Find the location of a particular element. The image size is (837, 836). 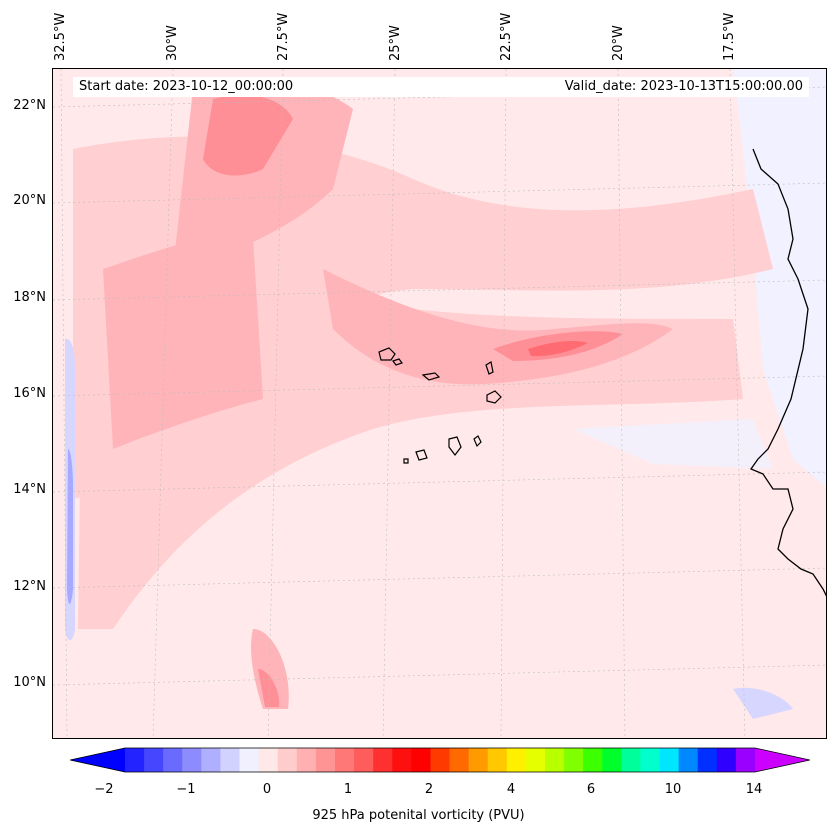

latitude-label: 12°N is located at coordinates (29, 586).